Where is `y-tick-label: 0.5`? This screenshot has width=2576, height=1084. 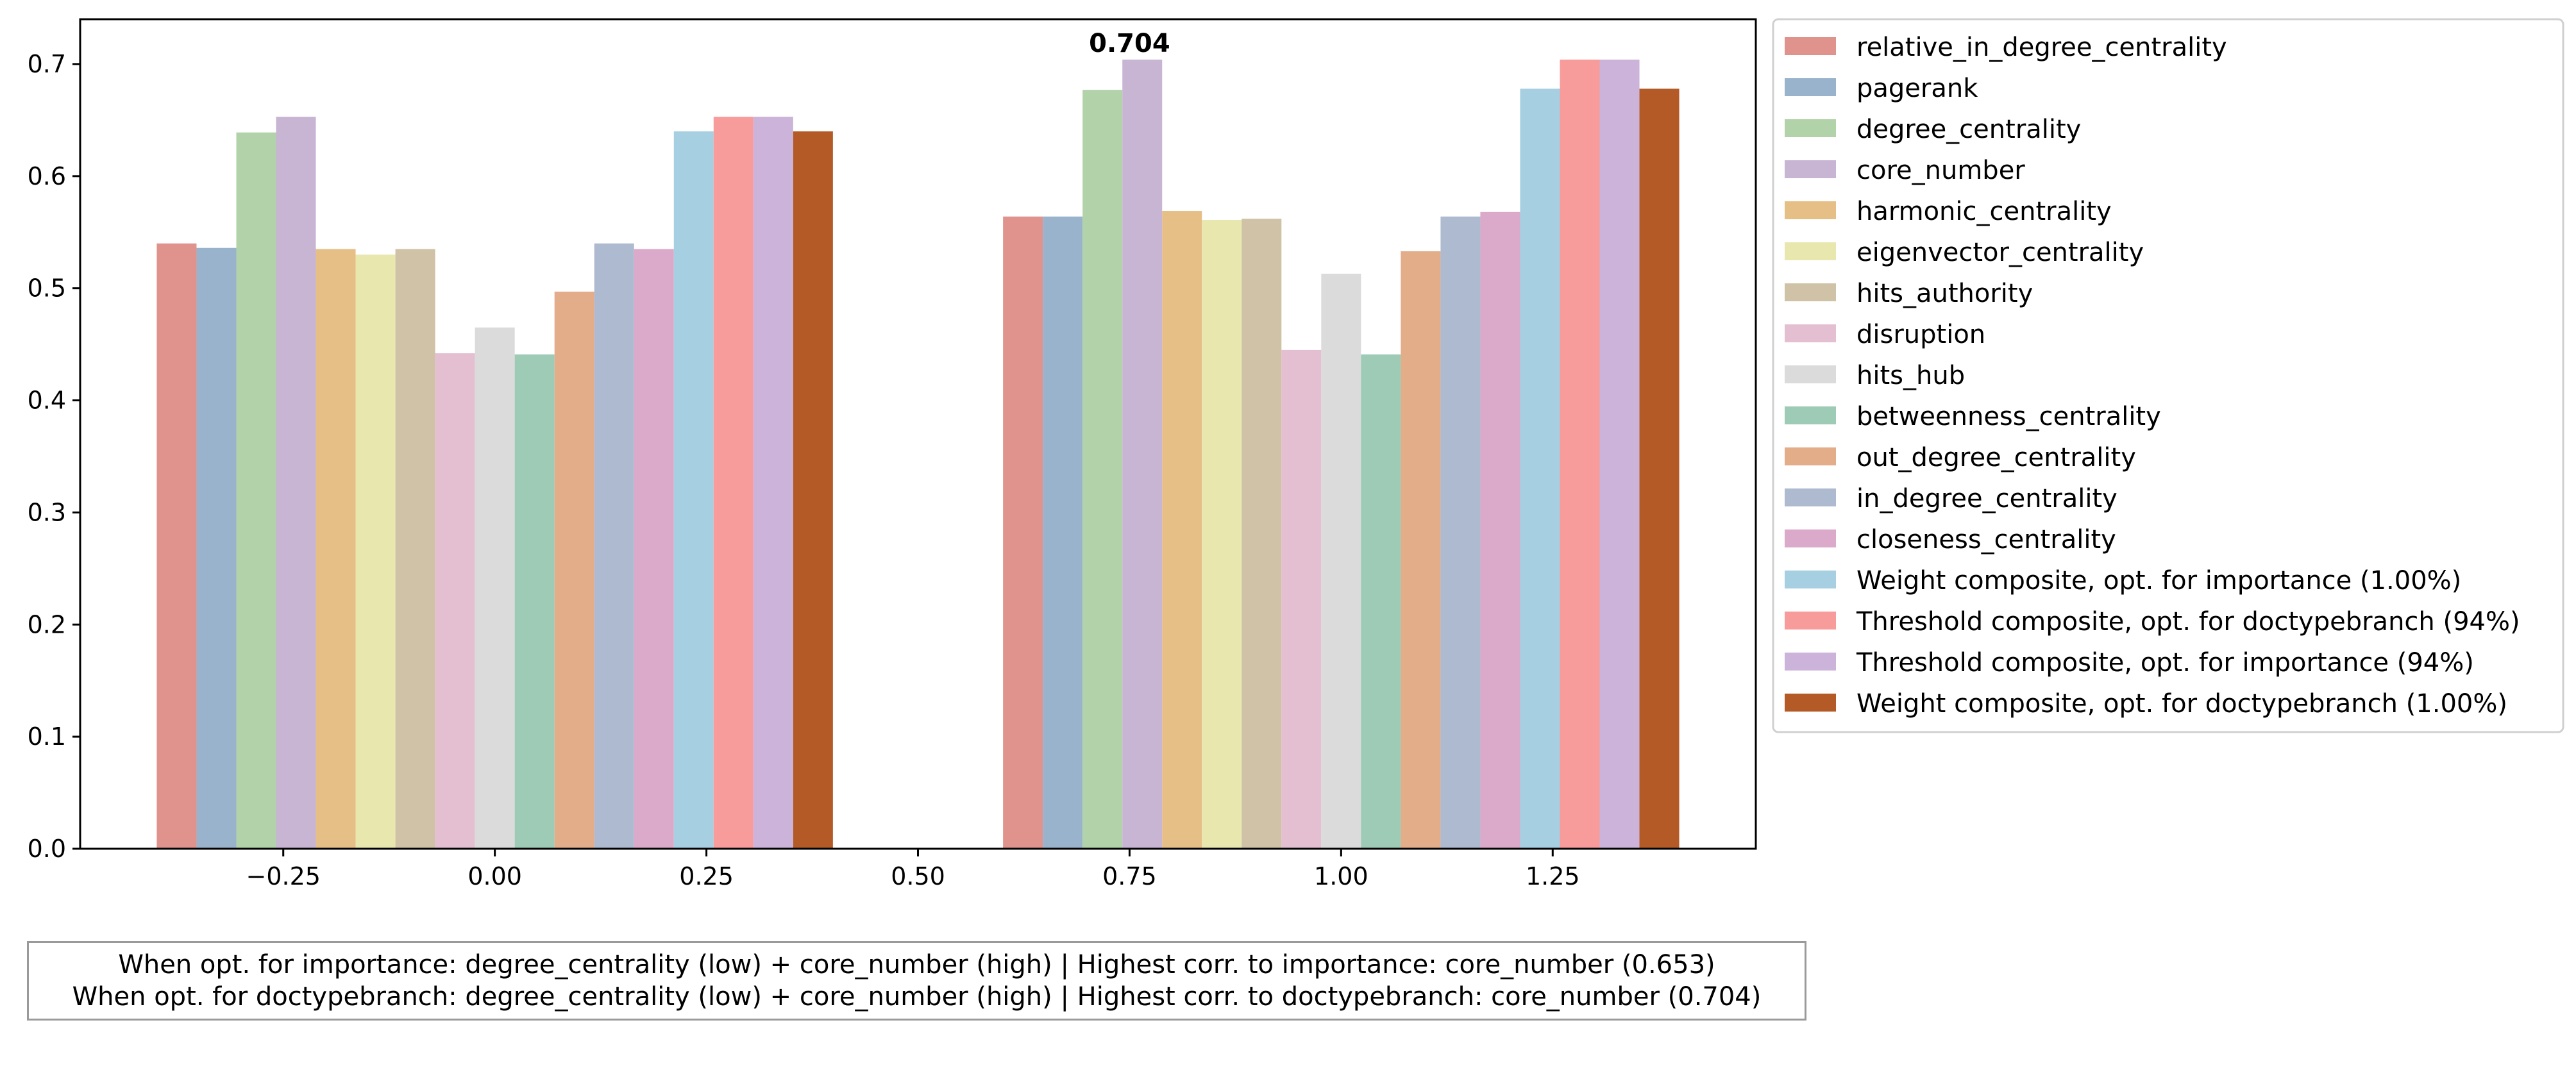
y-tick-label: 0.5 is located at coordinates (47, 288).